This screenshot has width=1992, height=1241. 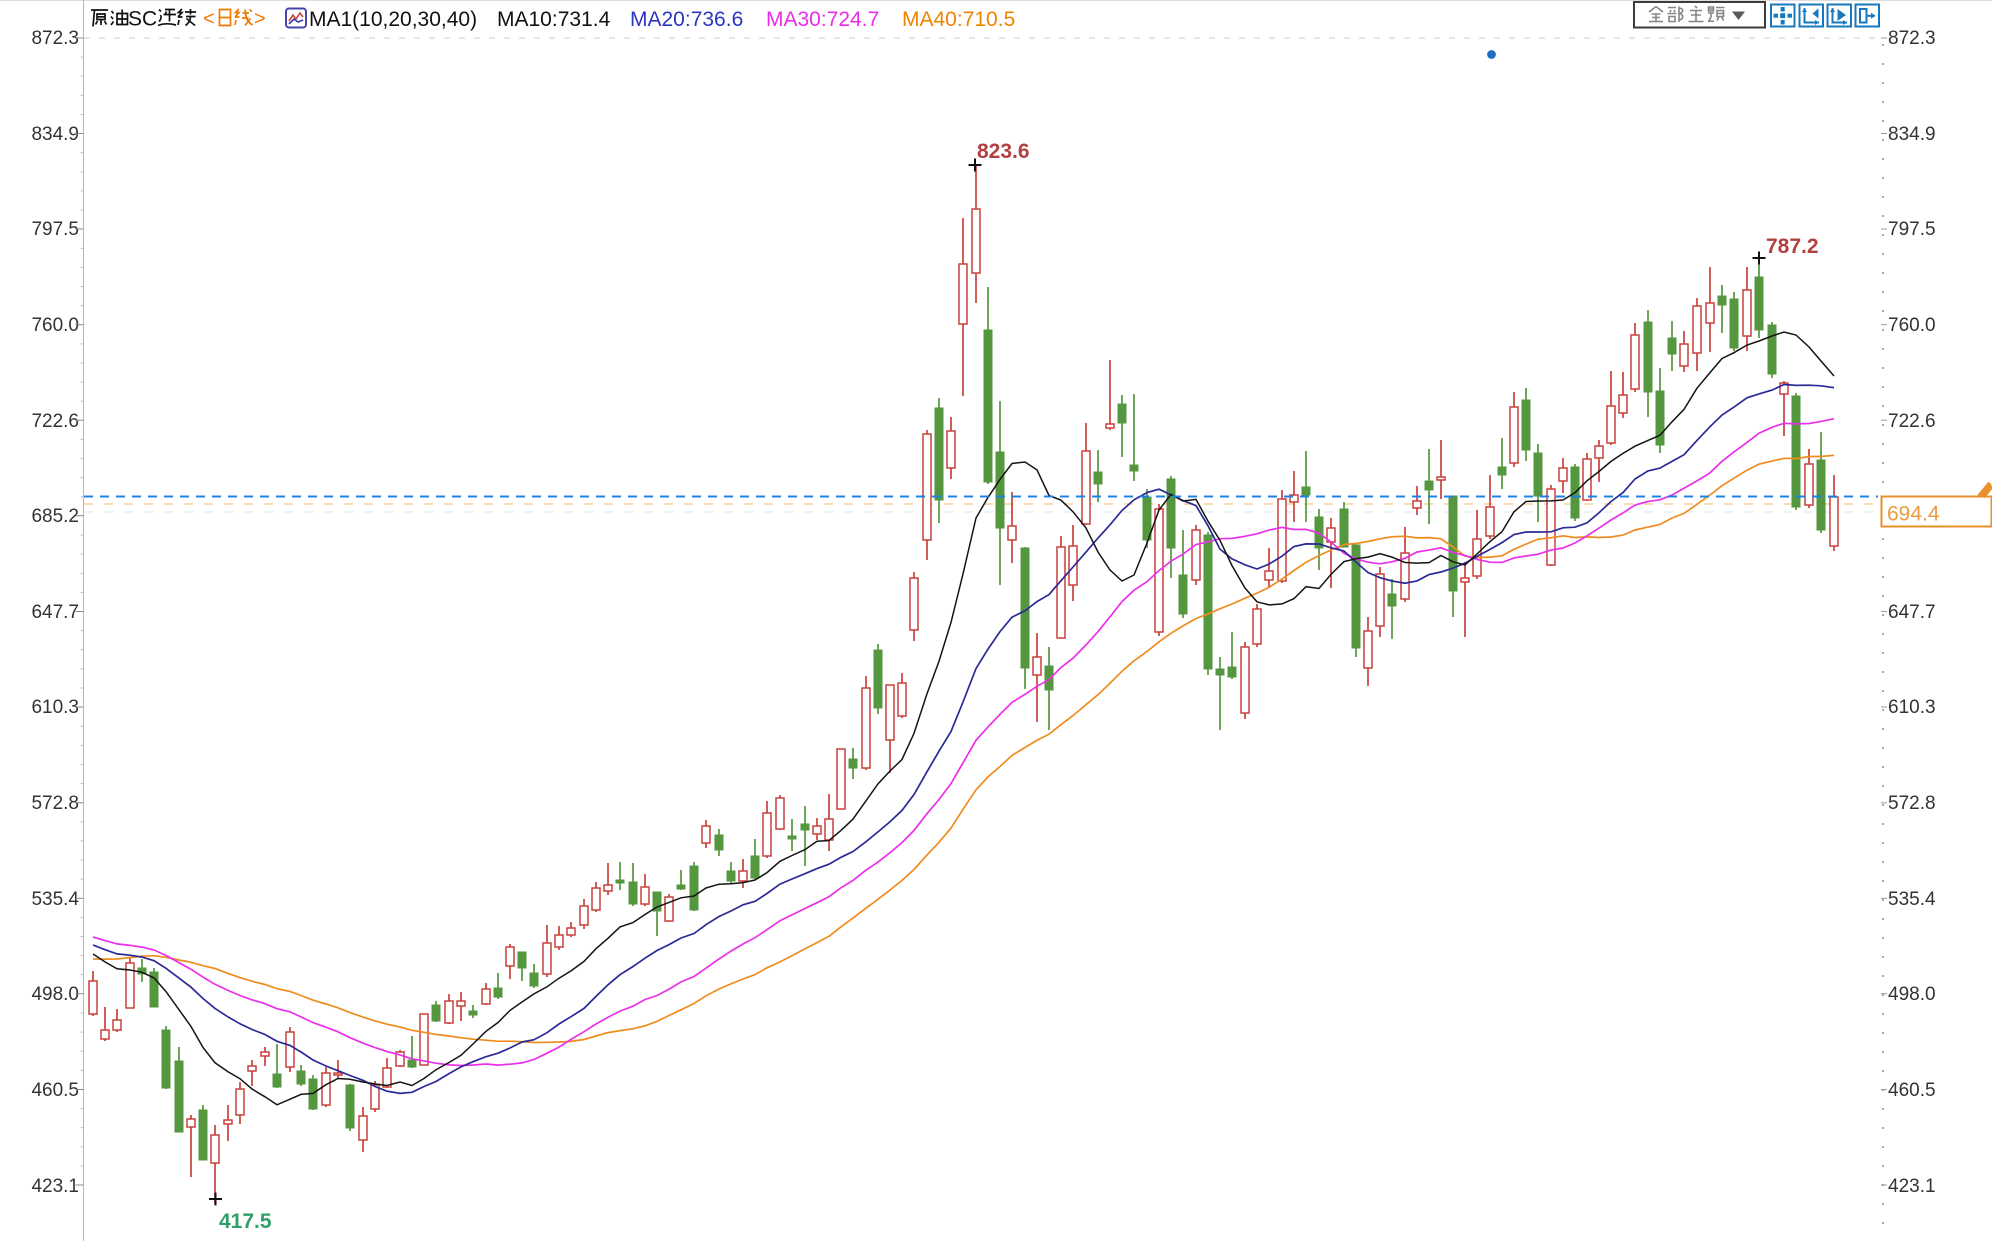 What do you see at coordinates (142, 19) in the screenshot?
I see `svg-text: SC` at bounding box center [142, 19].